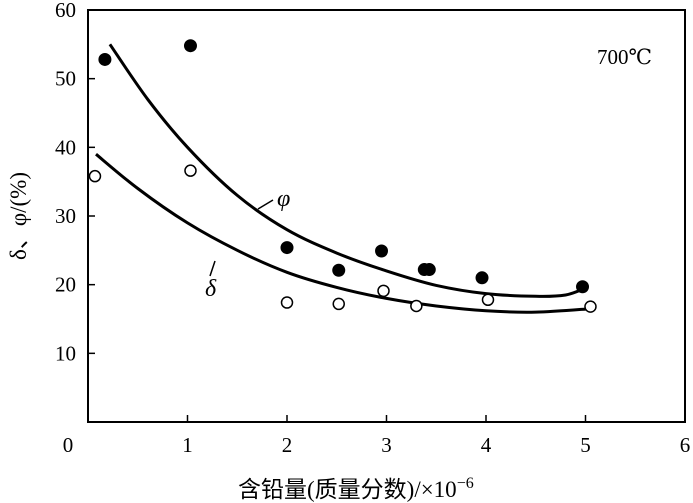 This screenshot has height=503, width=693. What do you see at coordinates (211, 289) in the screenshot?
I see `series-label-delta: δ` at bounding box center [211, 289].